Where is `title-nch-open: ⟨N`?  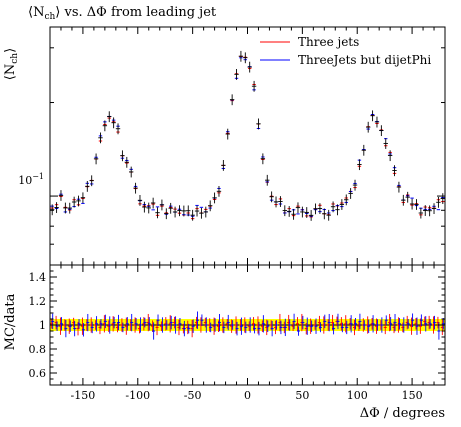 title-nch-open: ⟨N is located at coordinates (36, 12).